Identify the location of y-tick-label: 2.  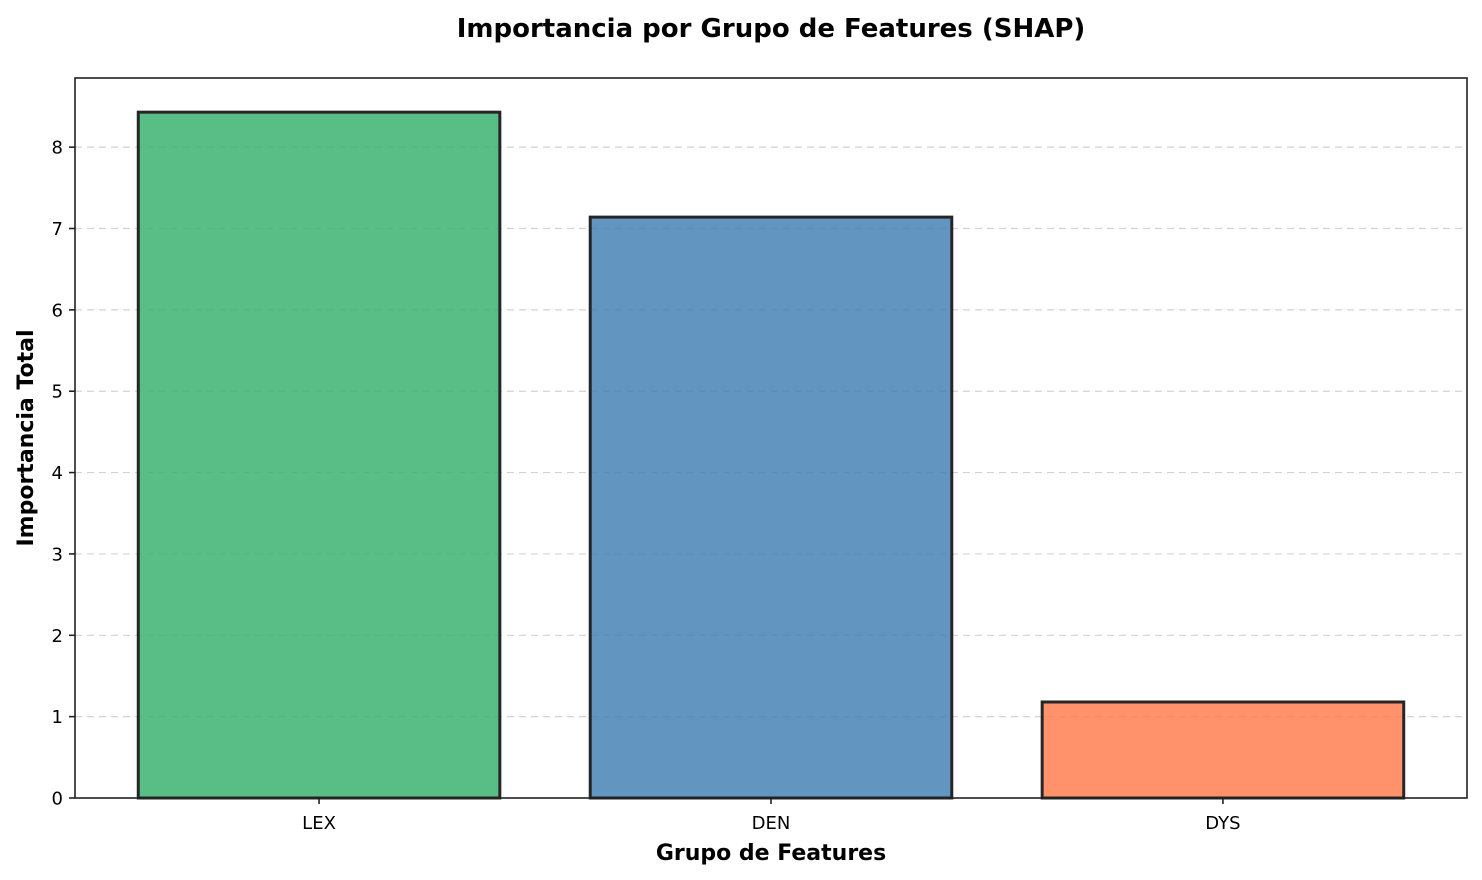
(57, 636).